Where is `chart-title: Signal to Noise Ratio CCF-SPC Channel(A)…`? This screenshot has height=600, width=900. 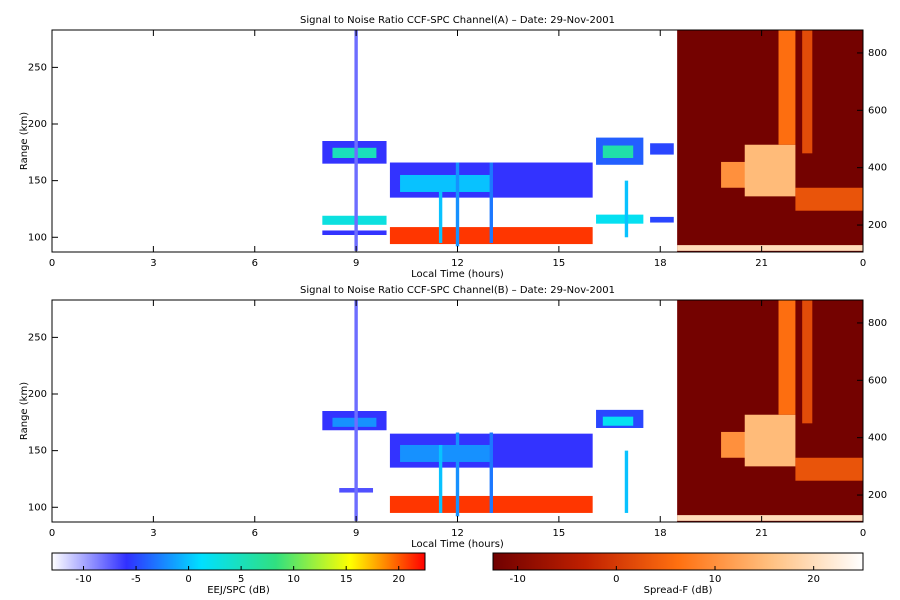
chart-title: Signal to Noise Ratio CCF-SPC Channel(A)… is located at coordinates (457, 20).